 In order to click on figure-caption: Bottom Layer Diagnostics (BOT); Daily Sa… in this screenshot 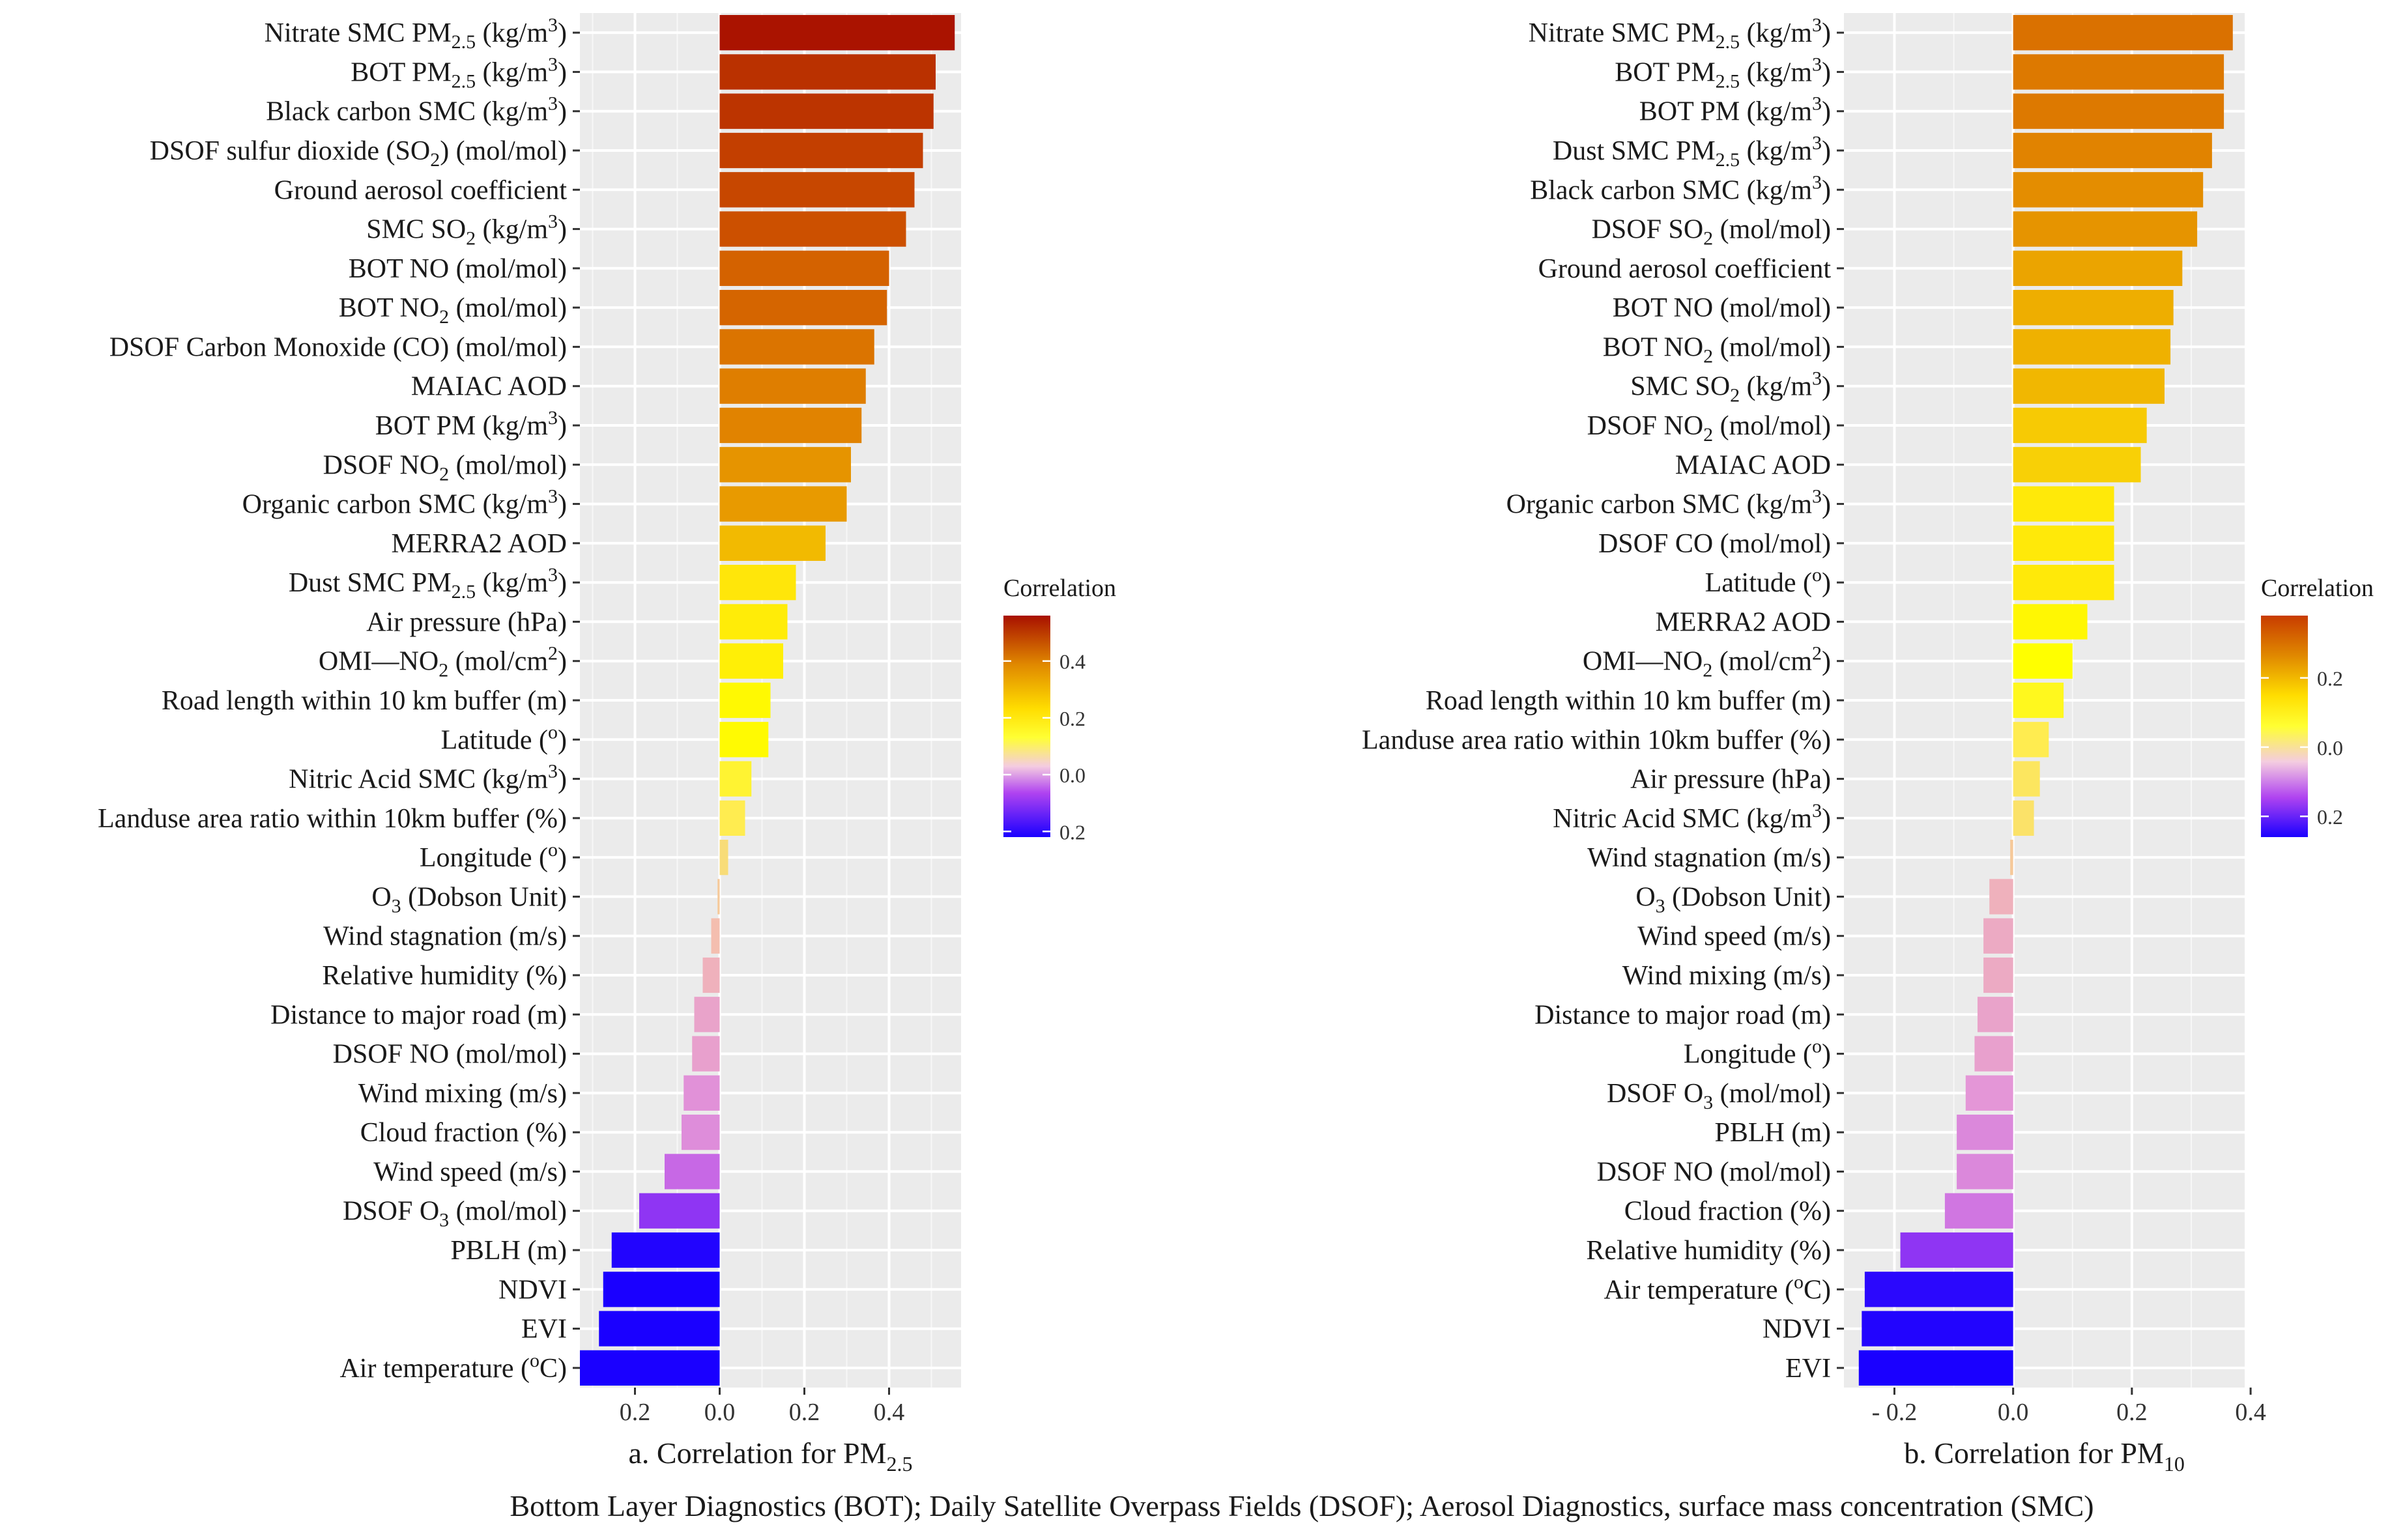, I will do `click(1302, 1506)`.